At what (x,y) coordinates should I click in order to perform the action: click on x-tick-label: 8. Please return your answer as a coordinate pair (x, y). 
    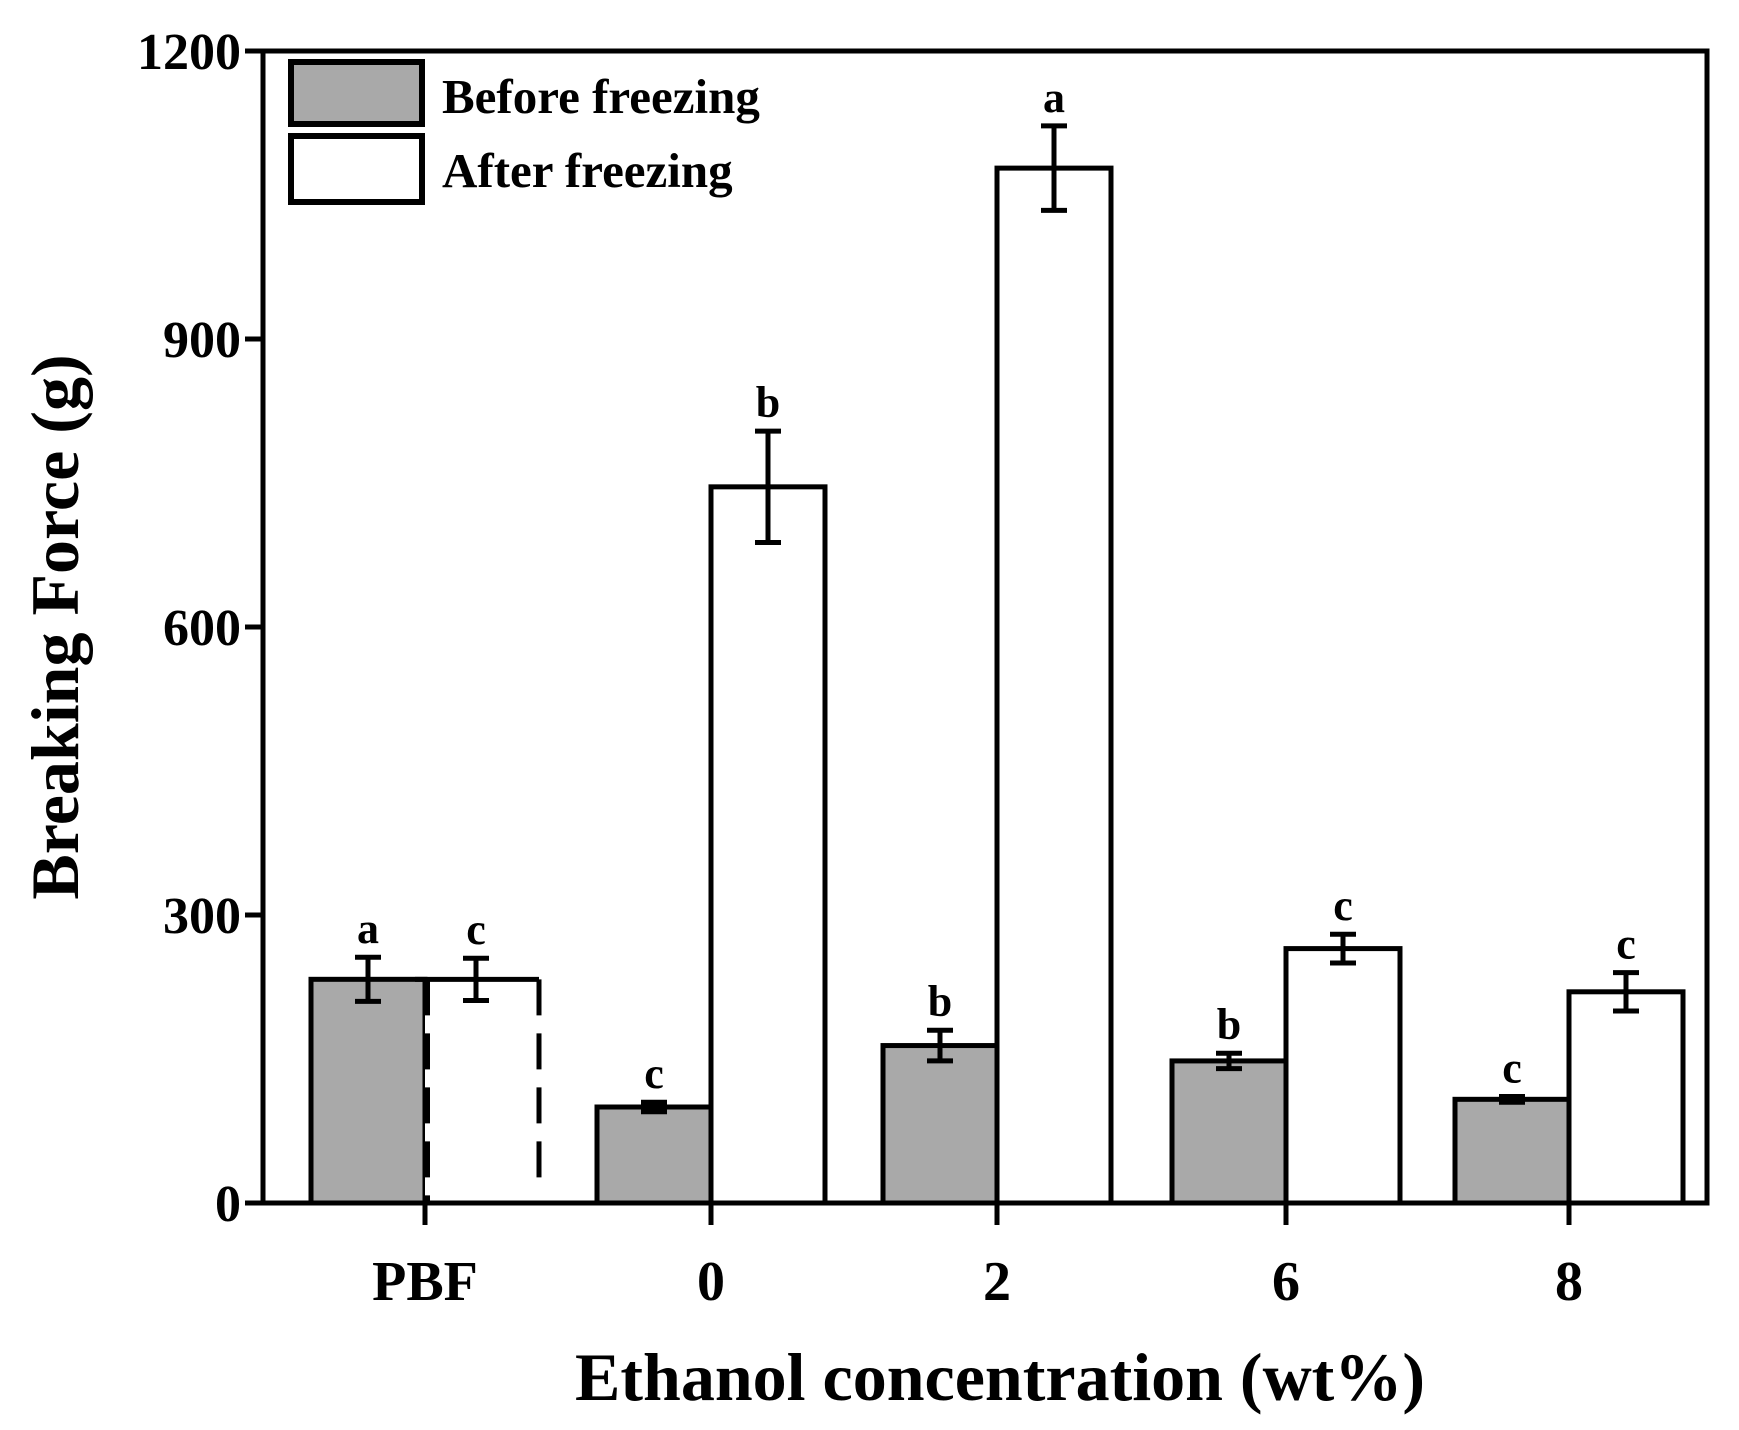
    Looking at the image, I should click on (1569, 1282).